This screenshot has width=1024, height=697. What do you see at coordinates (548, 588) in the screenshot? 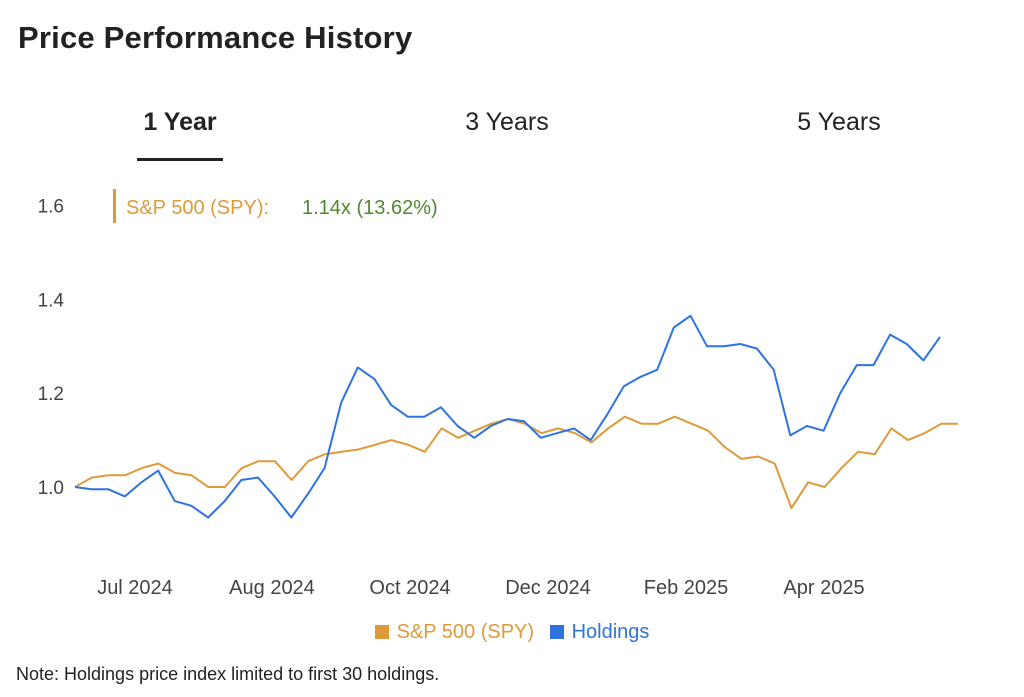
I see `x-tick-label: Dec 2024` at bounding box center [548, 588].